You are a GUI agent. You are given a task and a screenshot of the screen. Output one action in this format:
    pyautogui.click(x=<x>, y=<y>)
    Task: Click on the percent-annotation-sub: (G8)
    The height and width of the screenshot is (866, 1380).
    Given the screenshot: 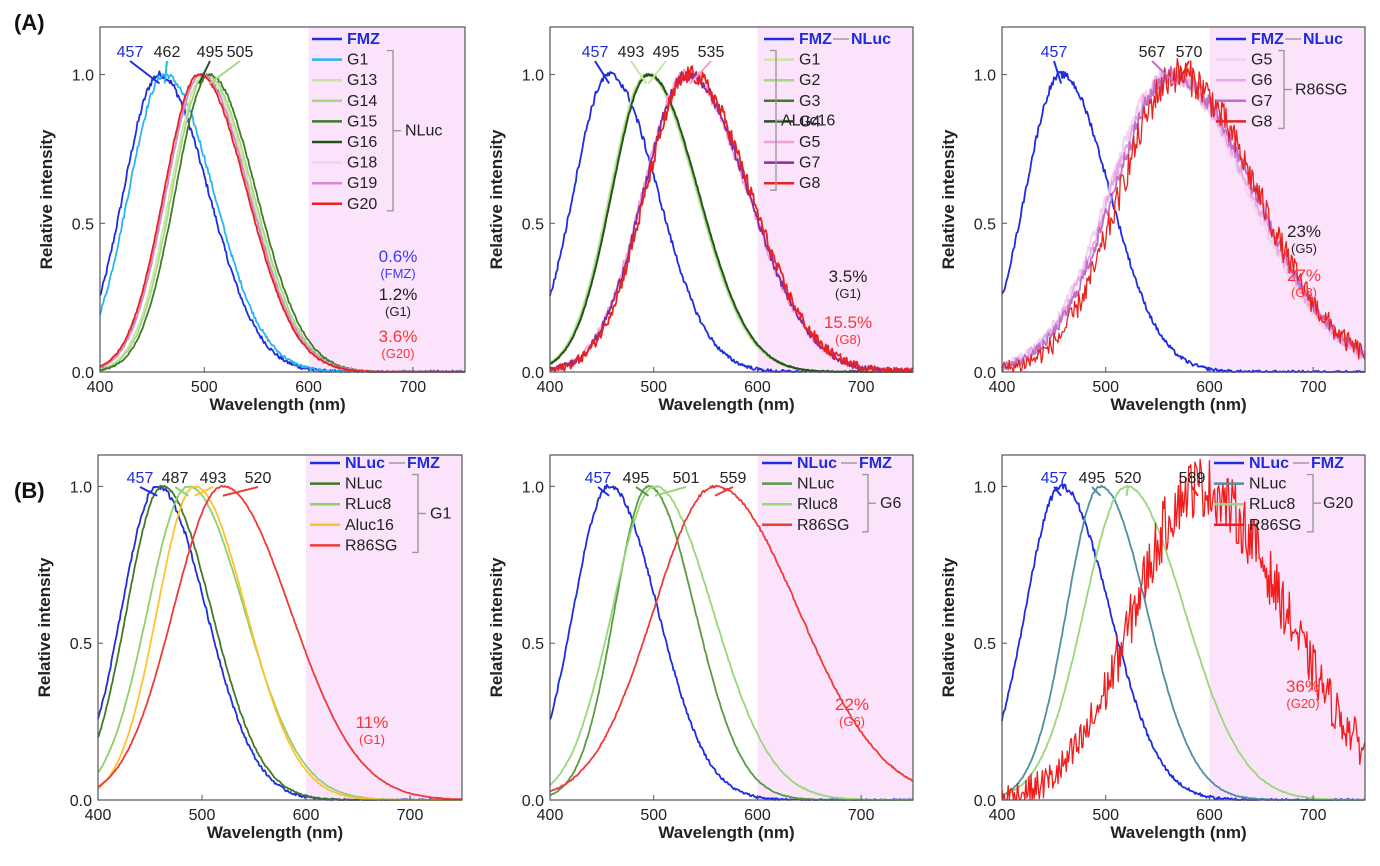 What is the action you would take?
    pyautogui.click(x=848, y=339)
    